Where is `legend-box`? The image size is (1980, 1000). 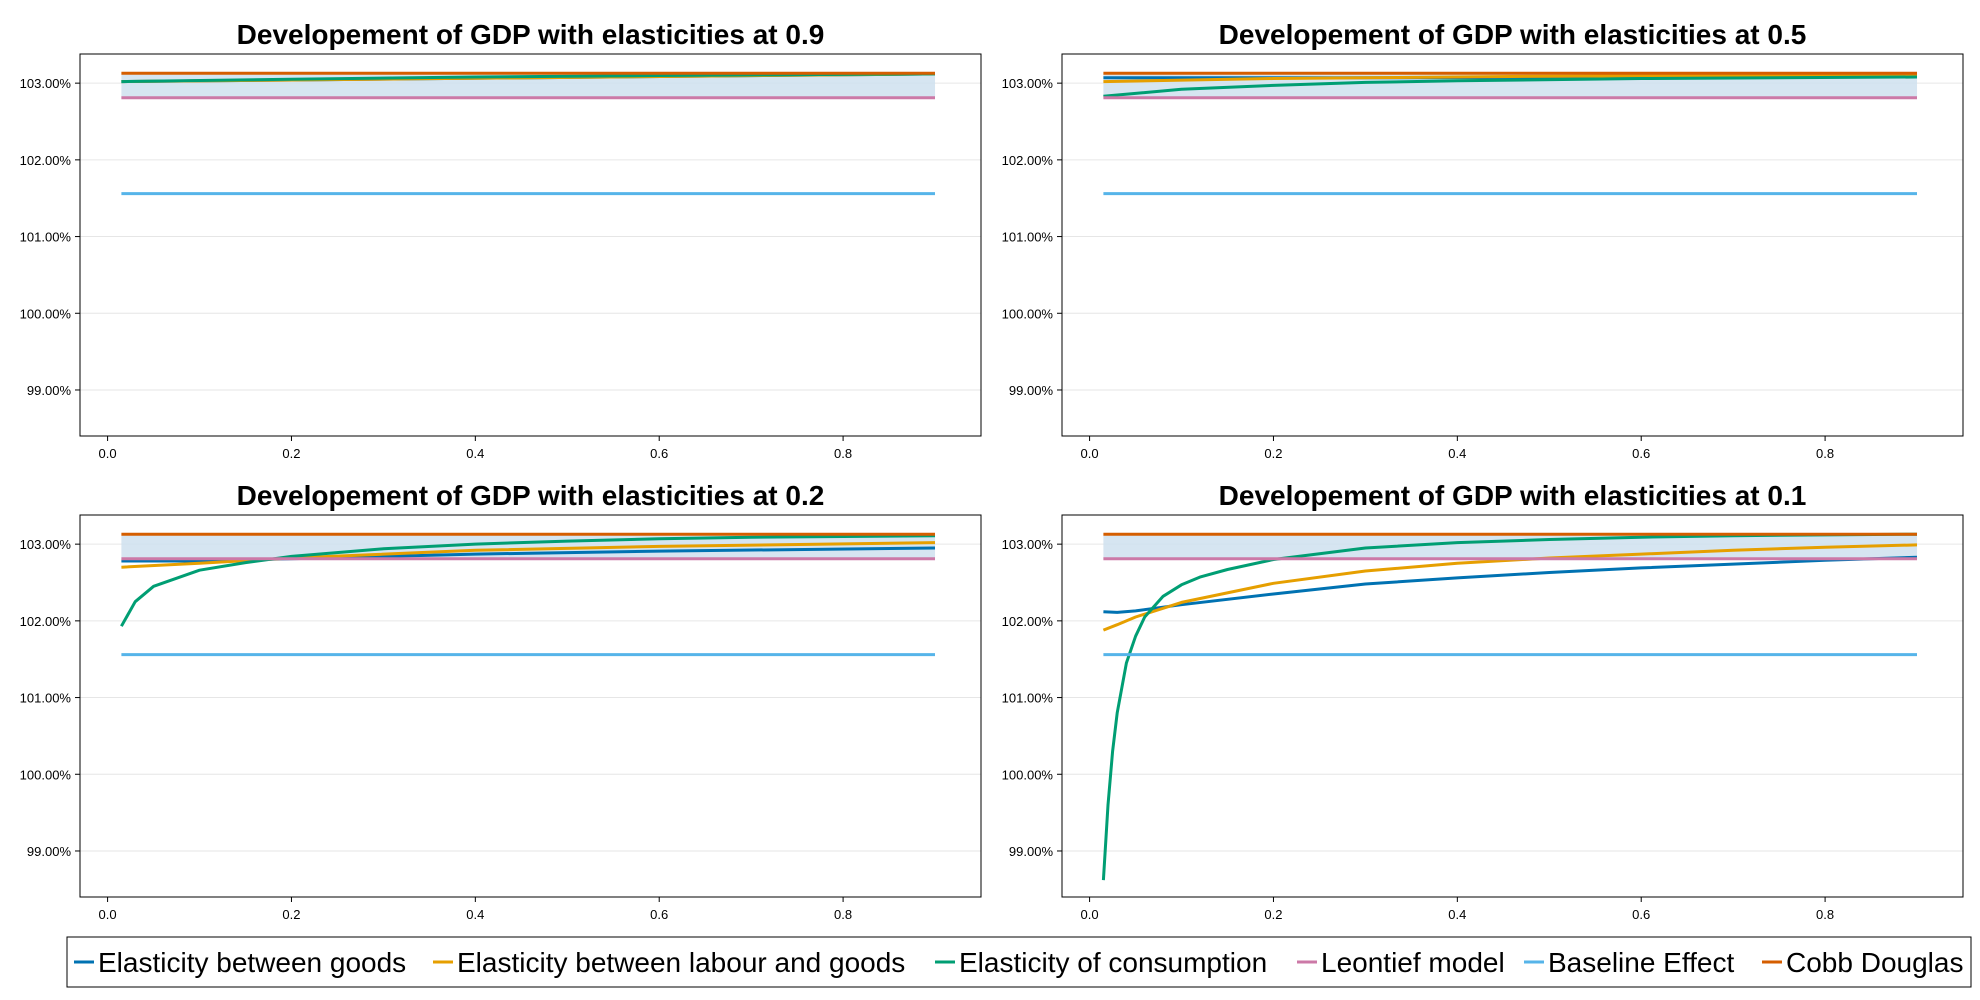
legend-box is located at coordinates (1019, 962).